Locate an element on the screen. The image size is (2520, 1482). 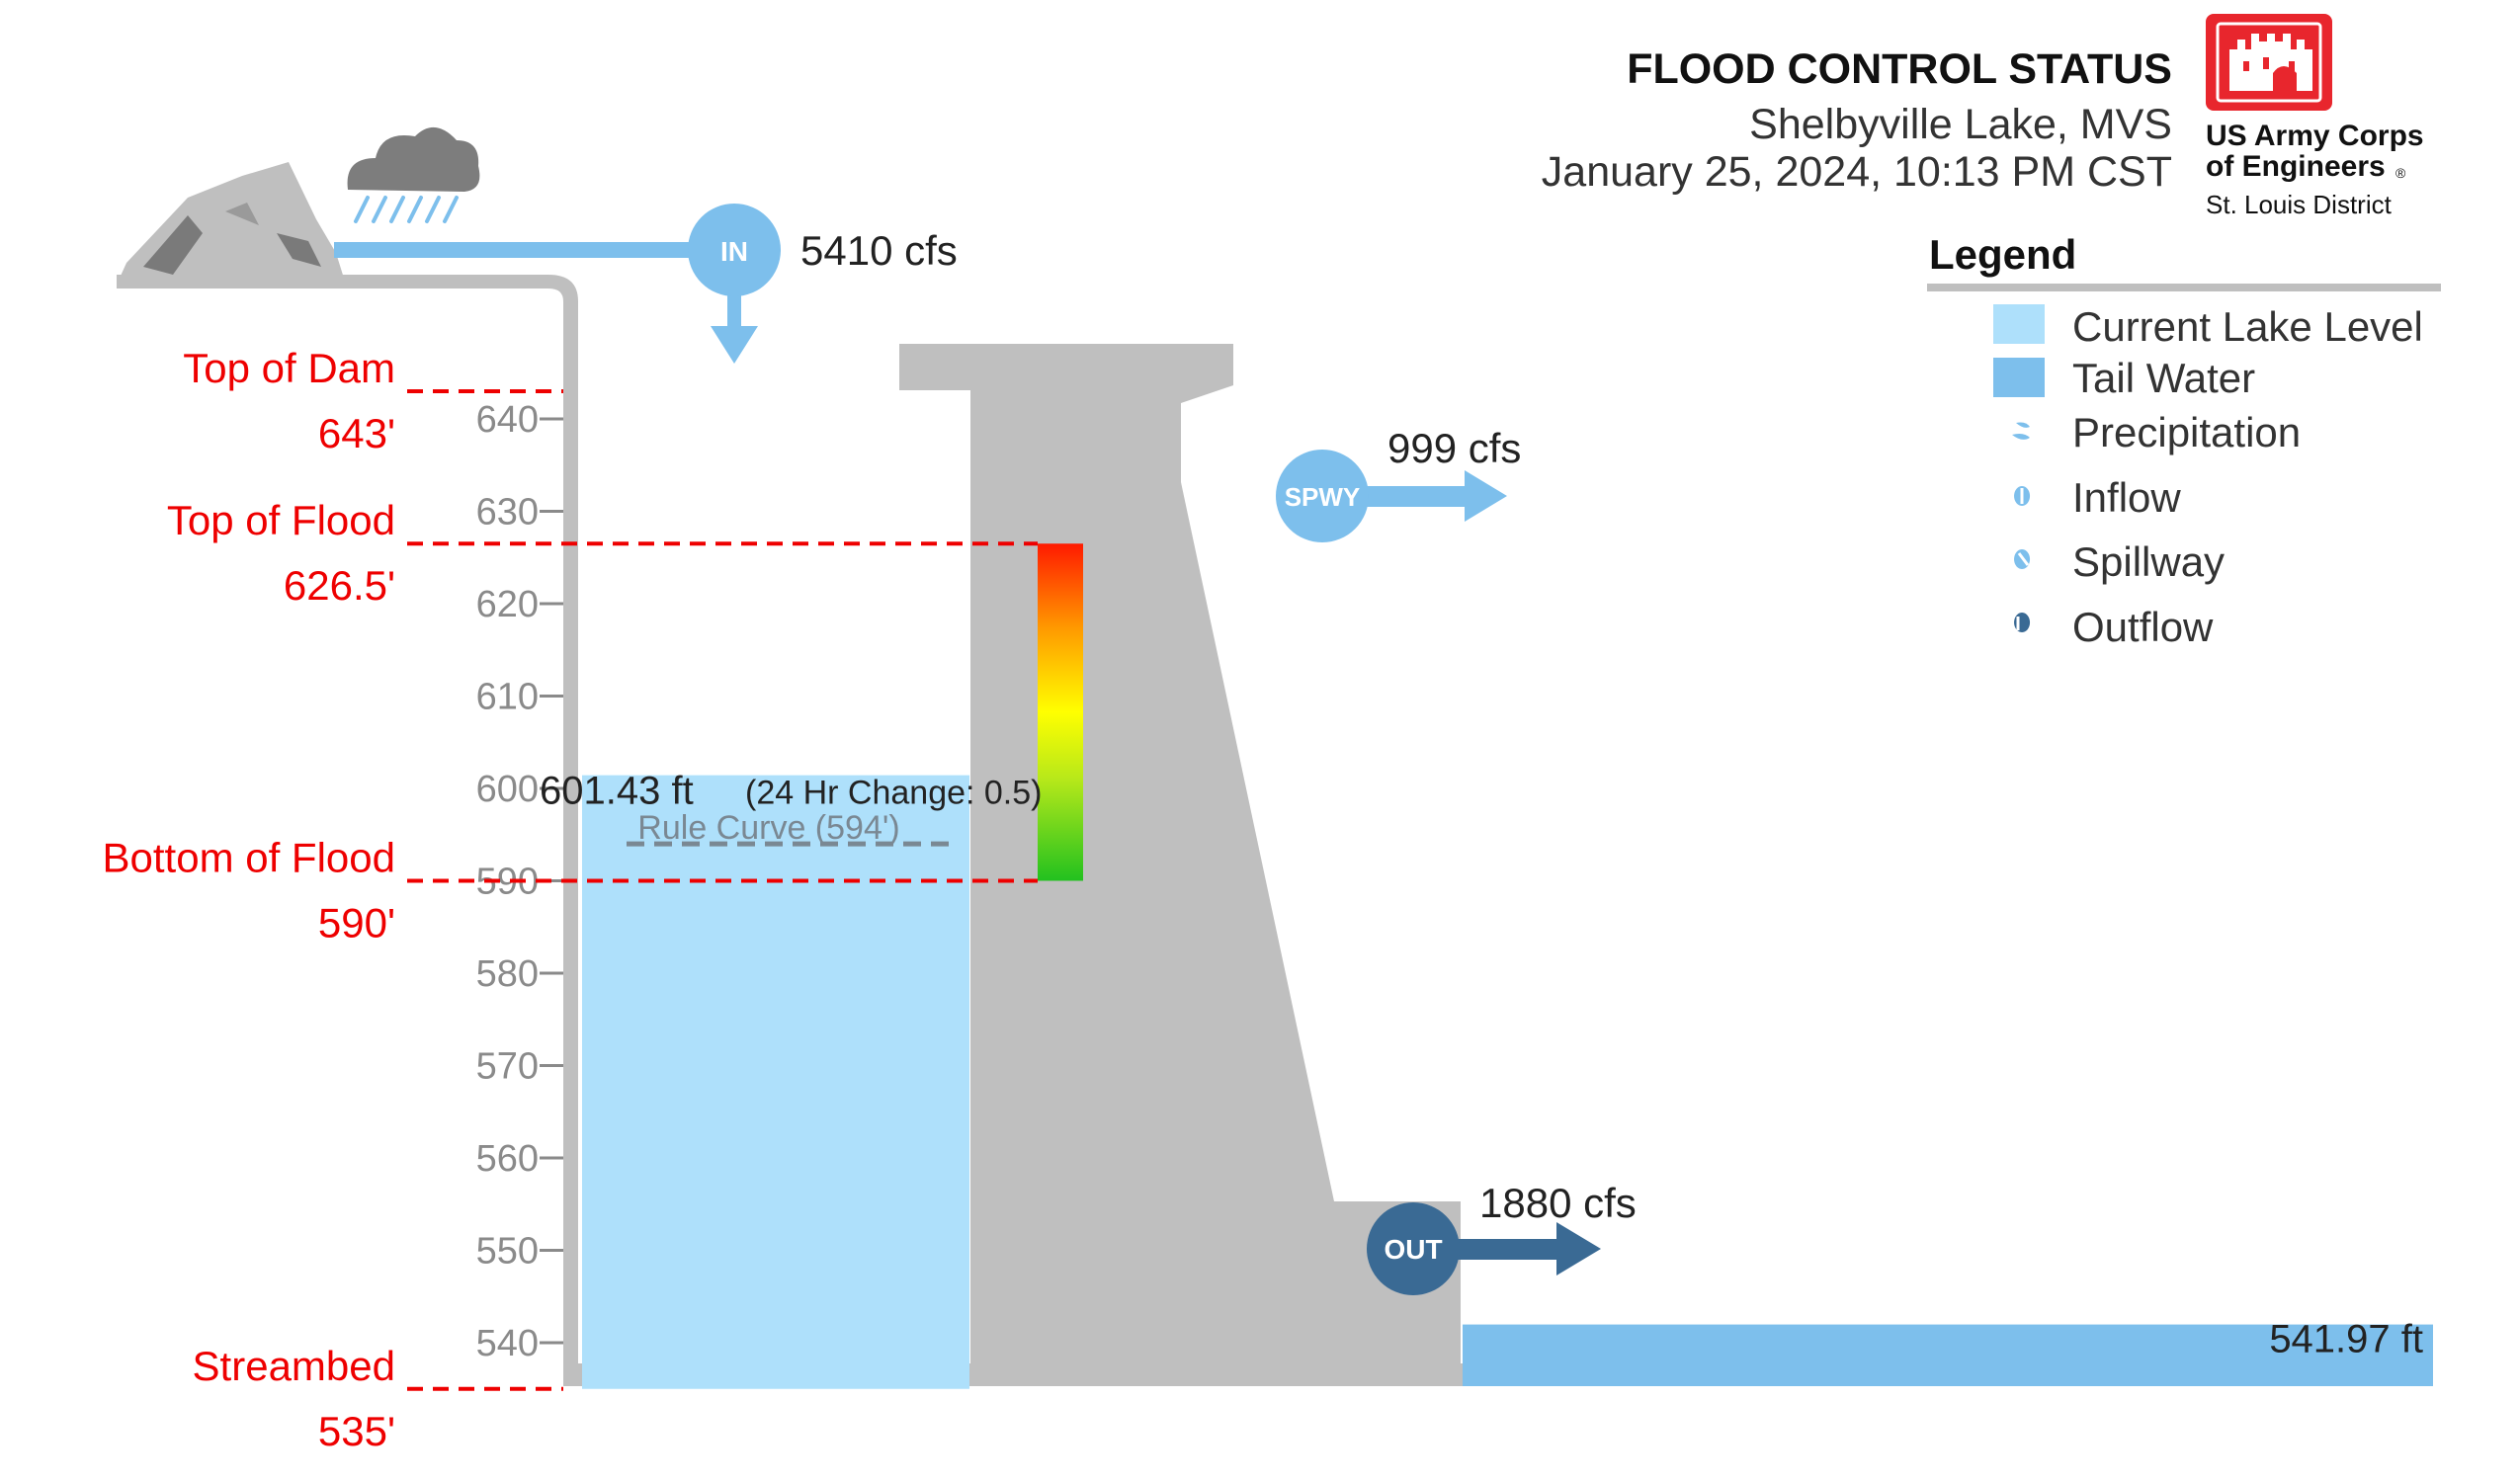
axis-tick-label-640: 640 is located at coordinates (507, 420).